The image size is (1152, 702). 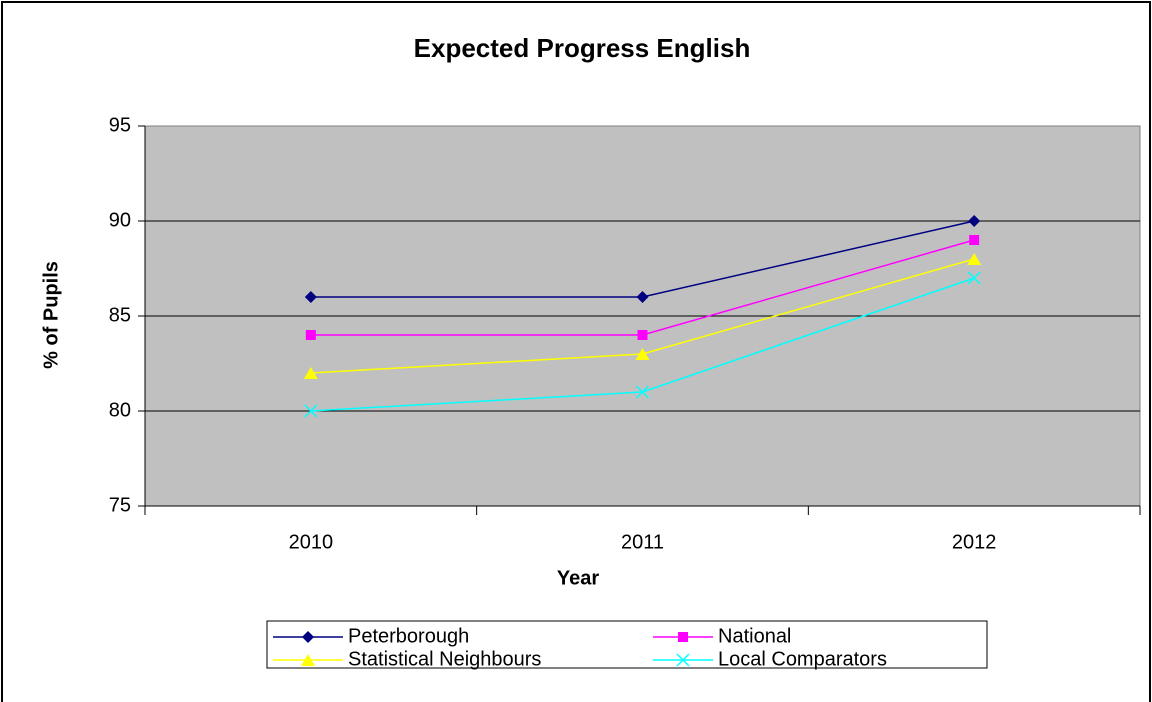 What do you see at coordinates (578, 578) in the screenshot?
I see `x-axis-label: Year` at bounding box center [578, 578].